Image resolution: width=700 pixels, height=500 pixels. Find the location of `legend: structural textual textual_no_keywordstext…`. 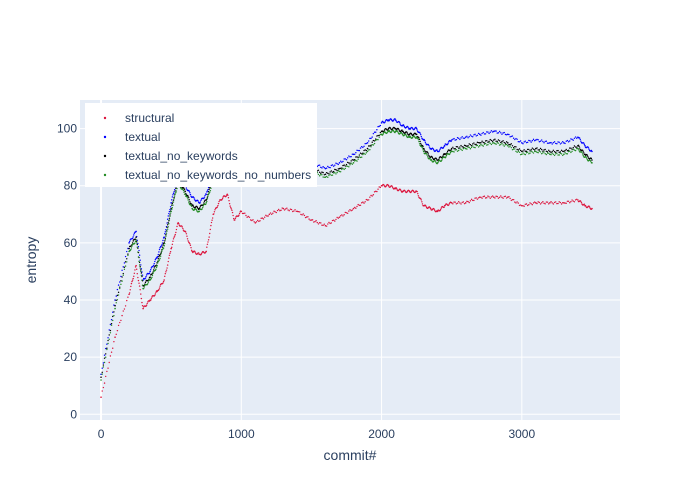

legend: structural textual textual_no_keywordstext… is located at coordinates (201, 145).